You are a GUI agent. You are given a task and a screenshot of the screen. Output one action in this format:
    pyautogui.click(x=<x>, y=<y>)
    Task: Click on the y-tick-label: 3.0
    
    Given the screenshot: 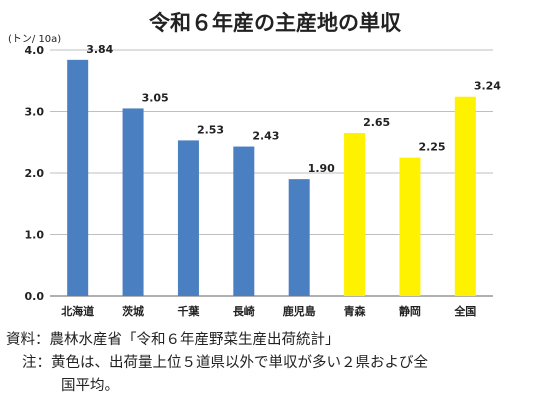 What is the action you would take?
    pyautogui.click(x=35, y=112)
    